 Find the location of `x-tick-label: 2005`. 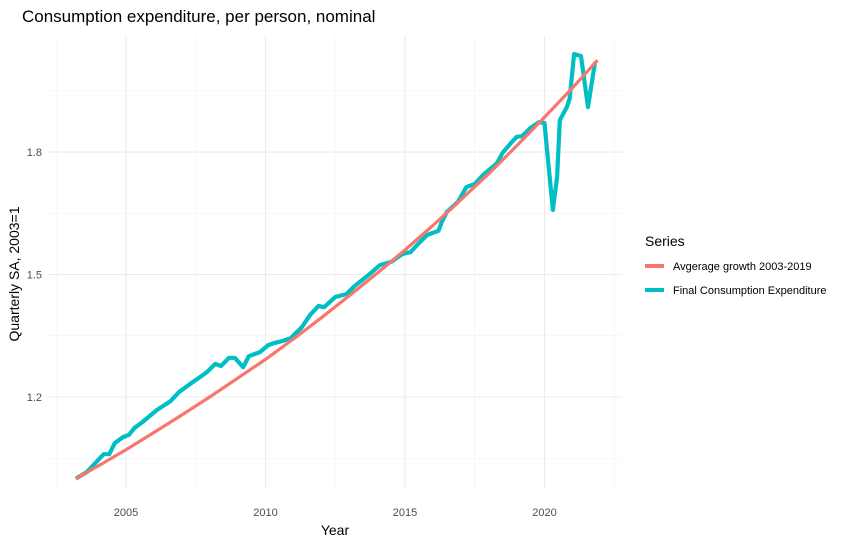

x-tick-label: 2005 is located at coordinates (126, 513).